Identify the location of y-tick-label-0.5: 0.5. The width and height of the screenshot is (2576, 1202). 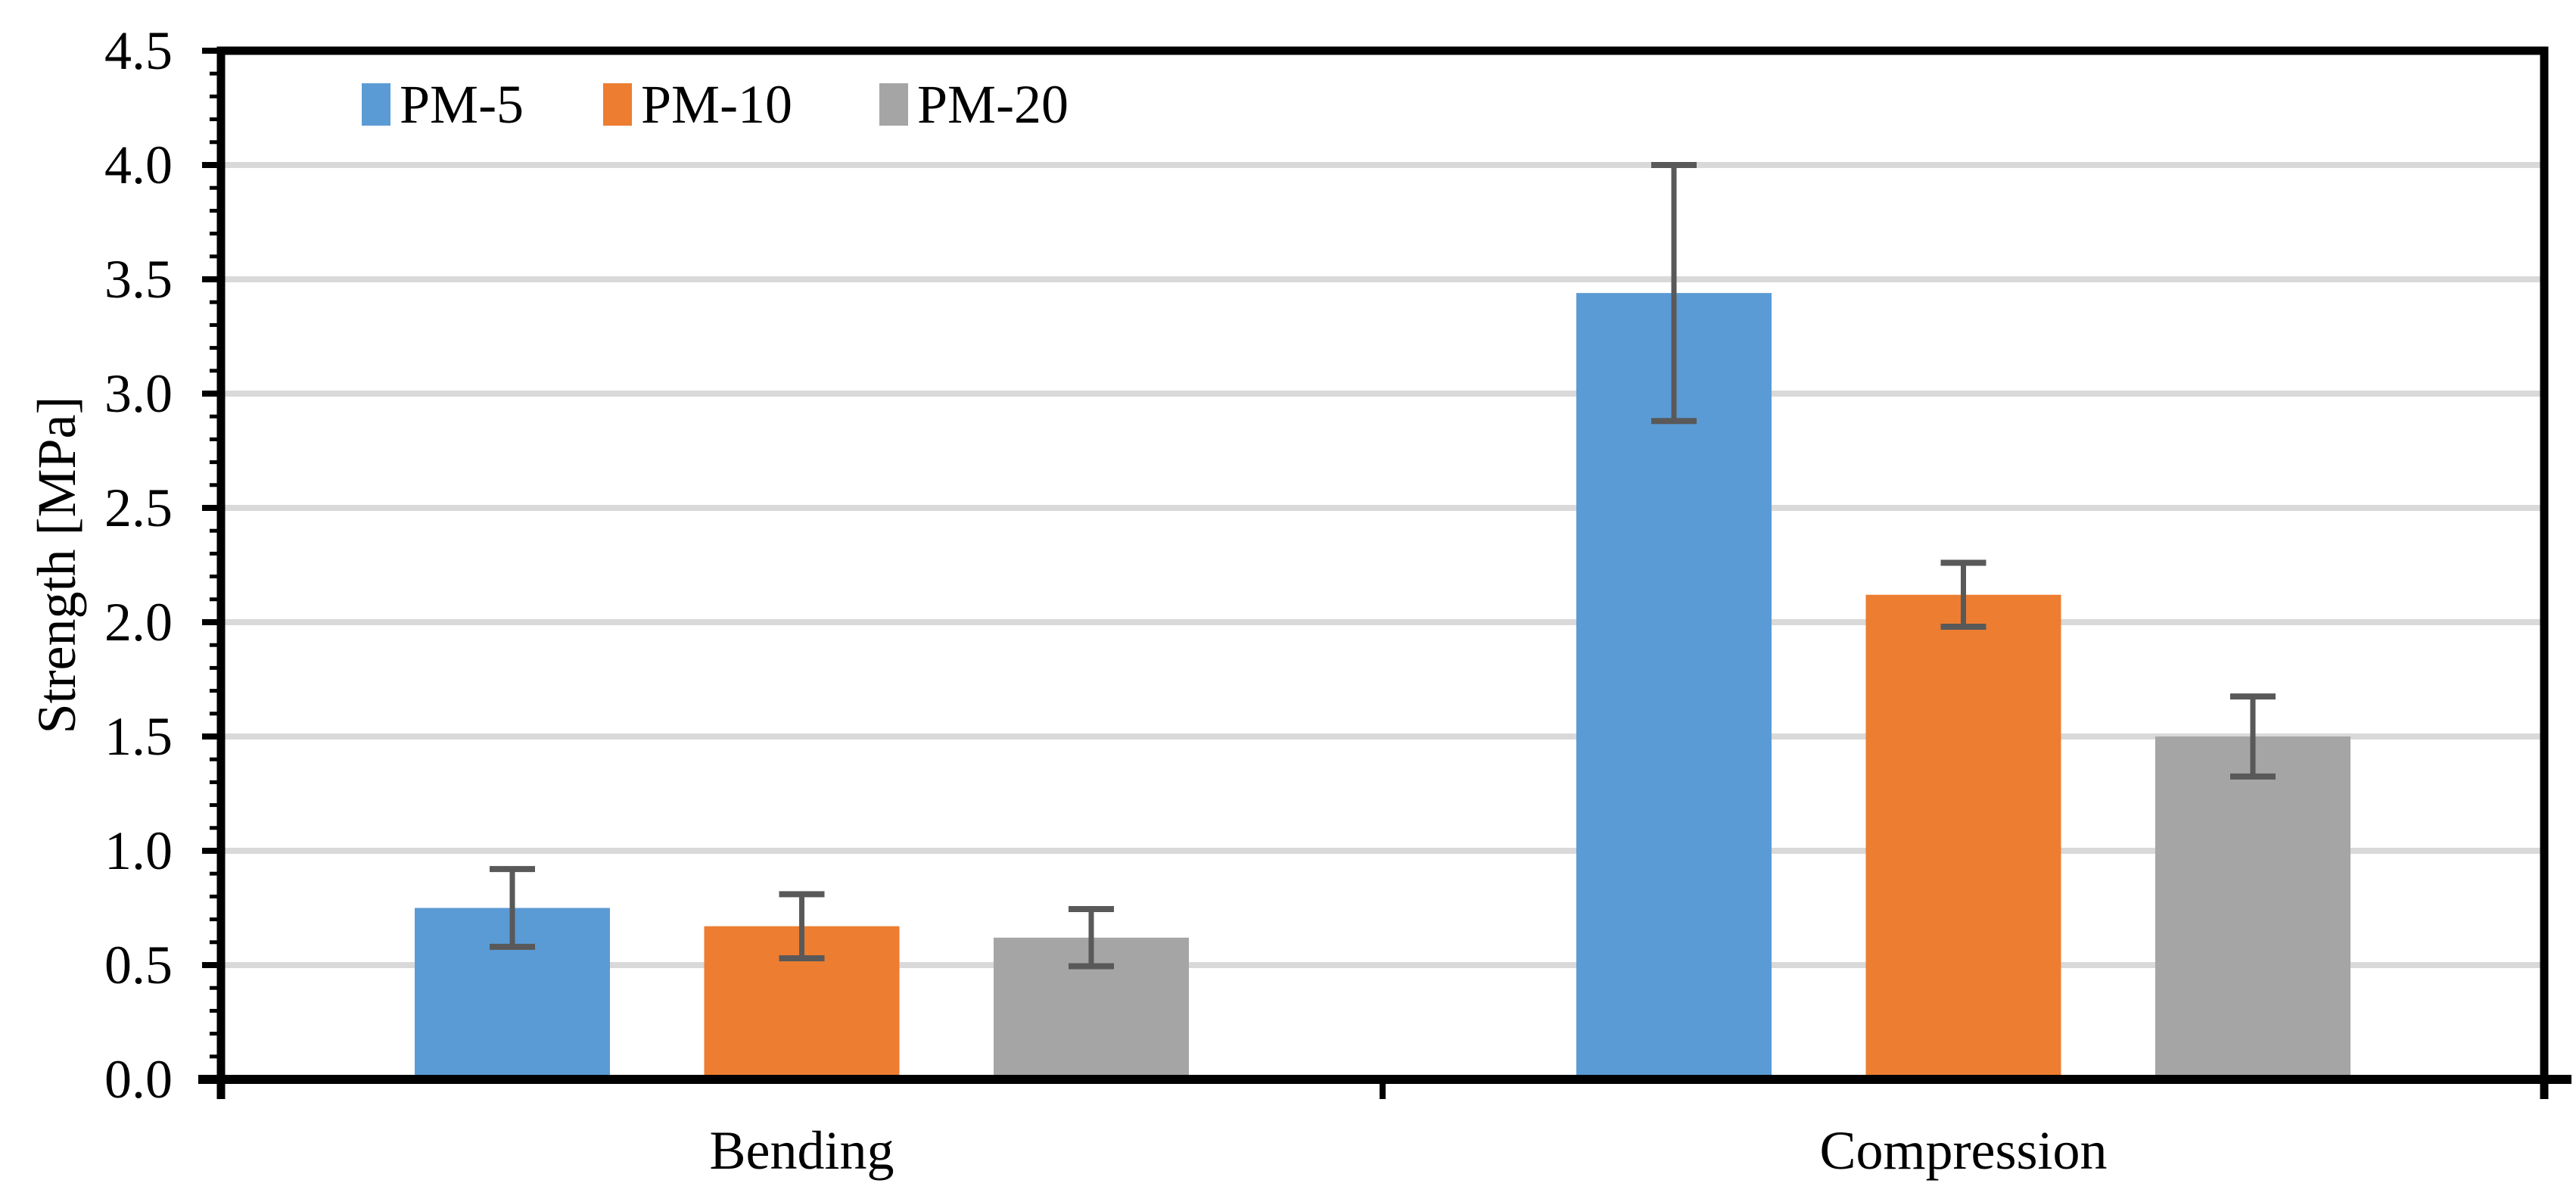
(138, 965).